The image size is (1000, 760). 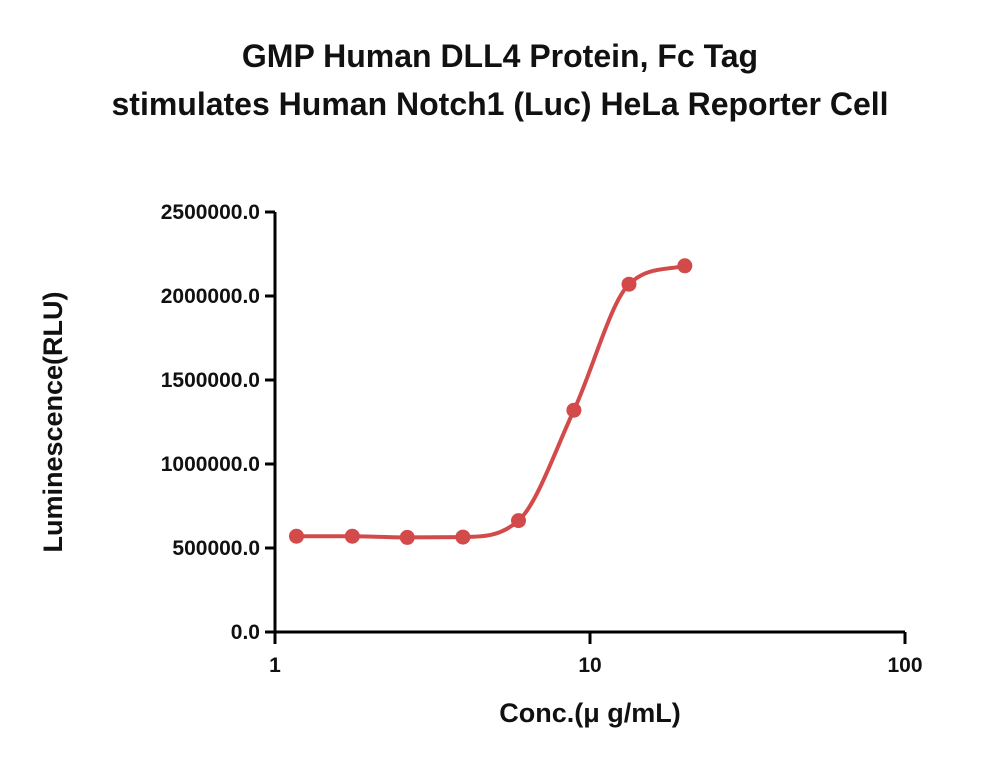 What do you see at coordinates (275, 665) in the screenshot?
I see `x-tick-label: 1` at bounding box center [275, 665].